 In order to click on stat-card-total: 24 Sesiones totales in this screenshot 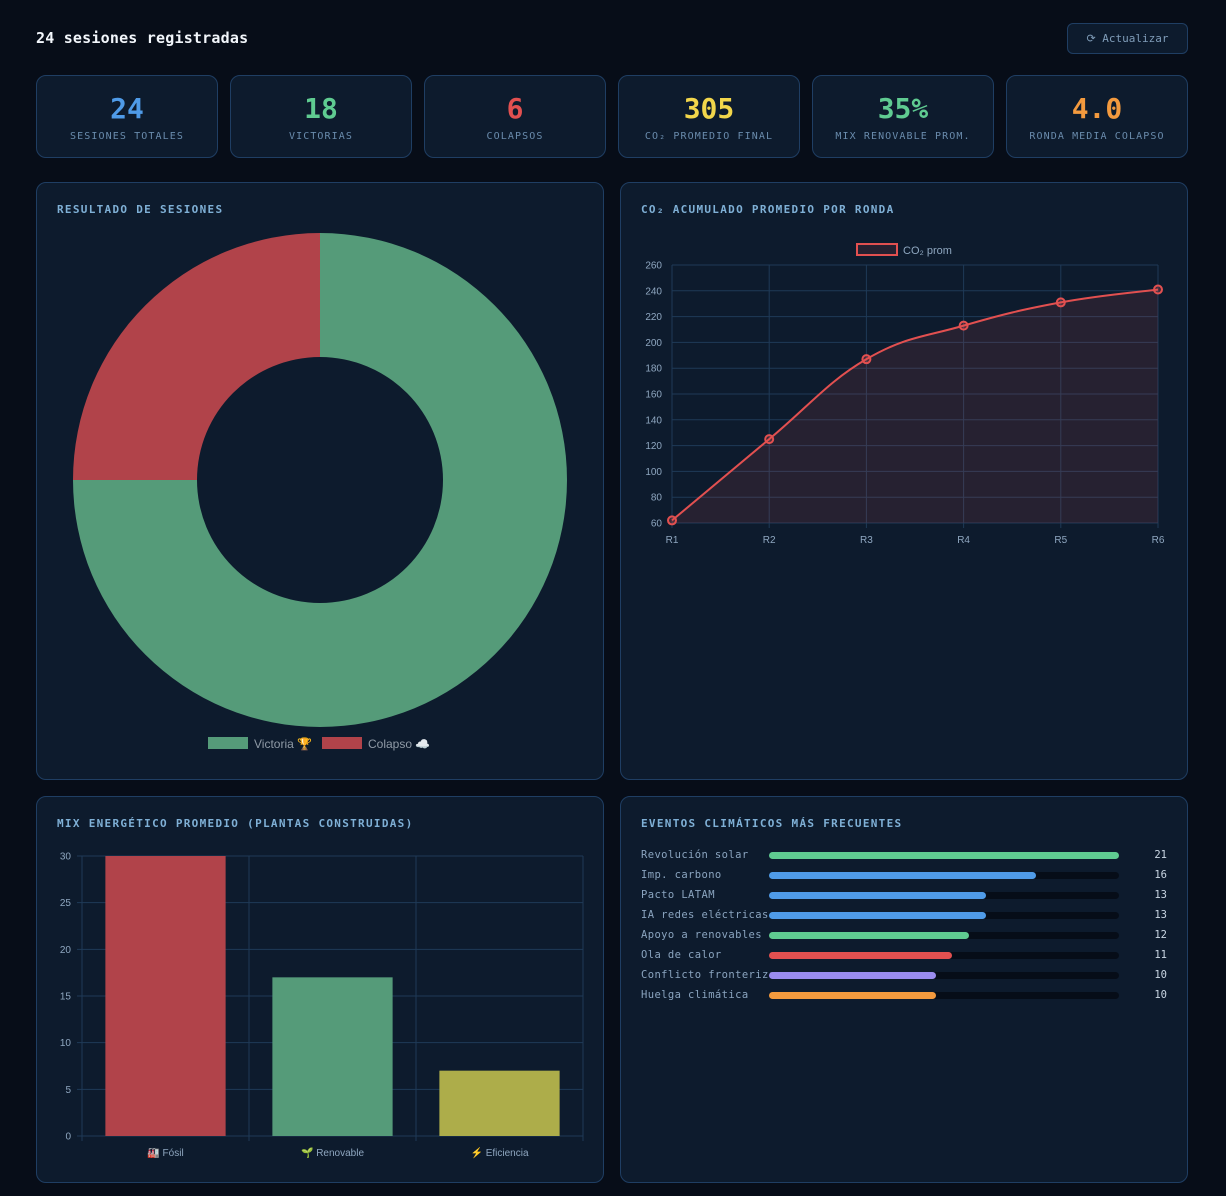, I will do `click(127, 116)`.